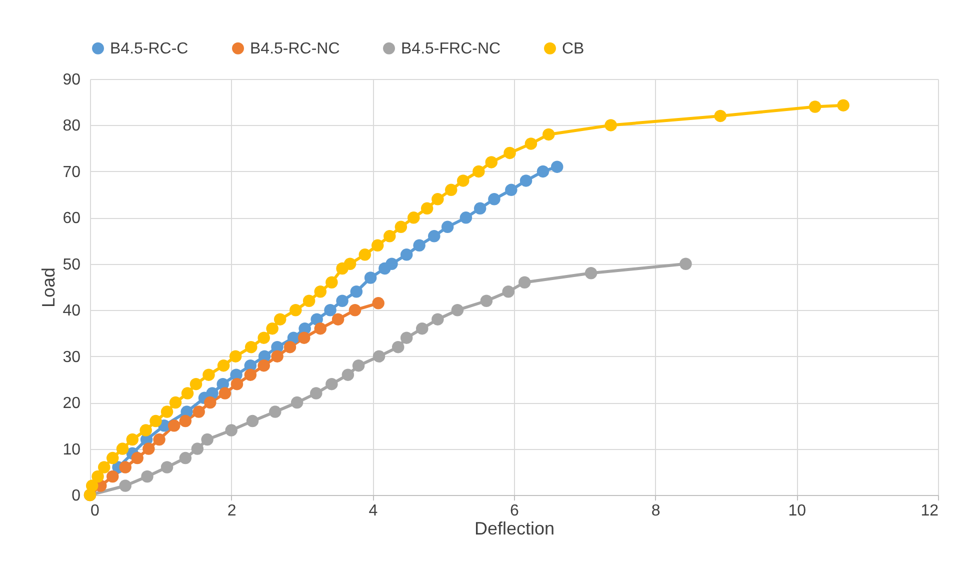 Image resolution: width=954 pixels, height=575 pixels. I want to click on x-tick-label: 6, so click(515, 511).